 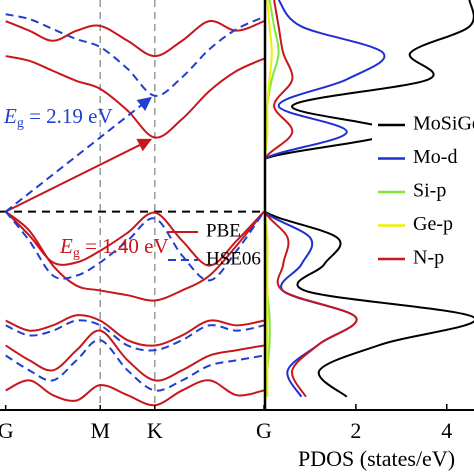 I want to click on legend-label: HSE06, so click(x=233, y=258).